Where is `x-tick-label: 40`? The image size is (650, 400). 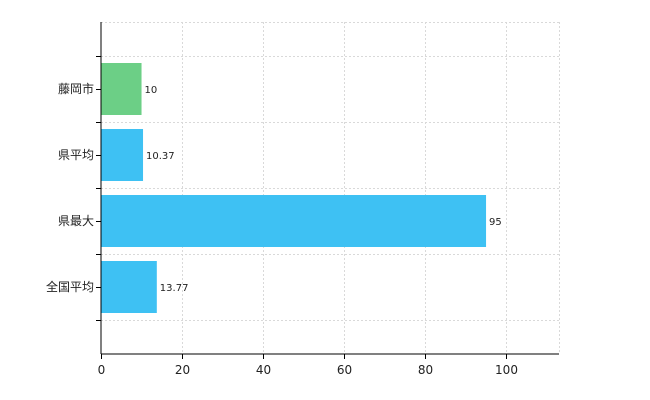 x-tick-label: 40 is located at coordinates (263, 370).